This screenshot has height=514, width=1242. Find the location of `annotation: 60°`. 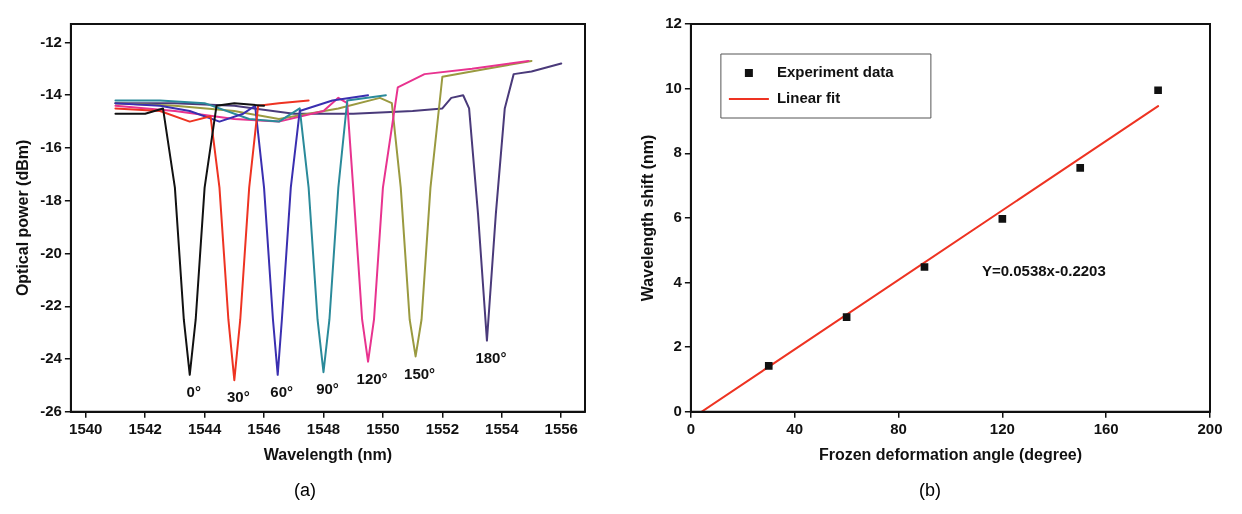

annotation: 60° is located at coordinates (282, 392).